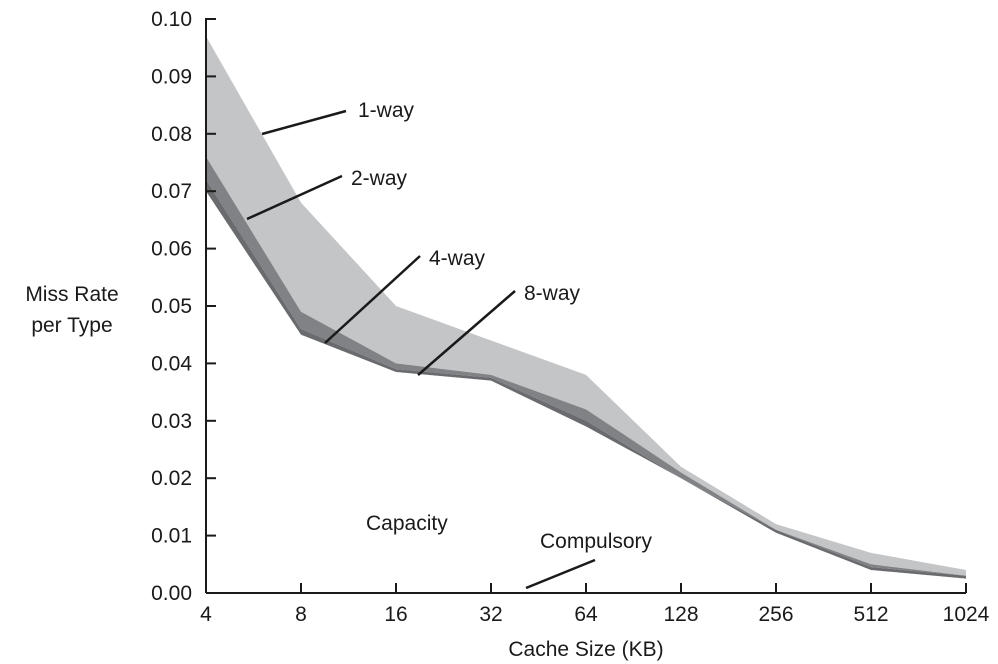 Image resolution: width=998 pixels, height=664 pixels. I want to click on y-tick-label: 0.02, so click(171, 478).